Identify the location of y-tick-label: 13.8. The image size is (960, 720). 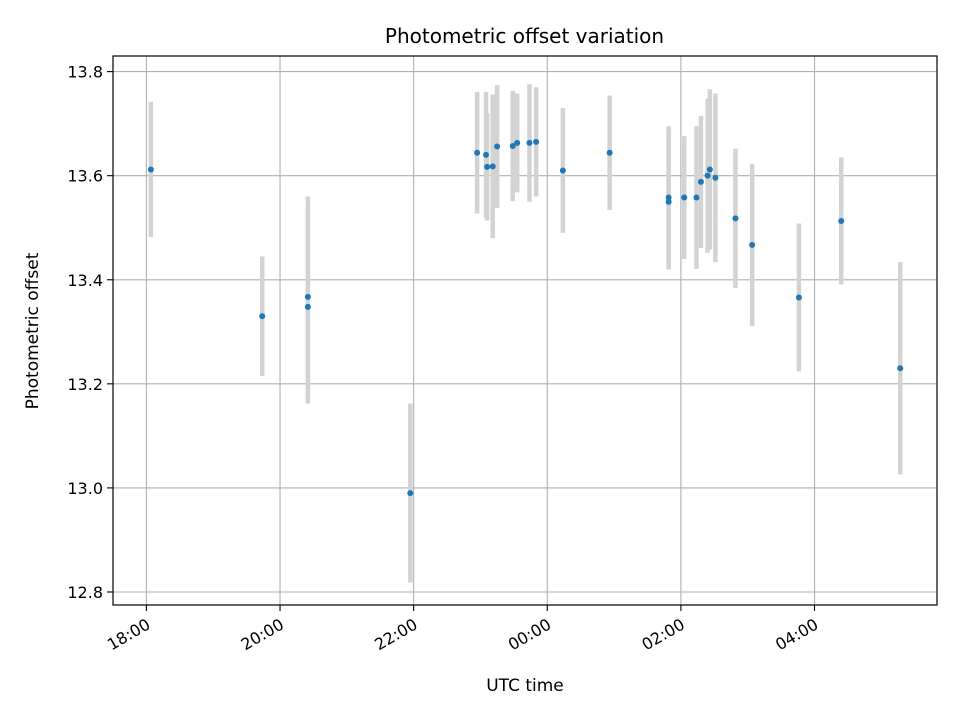
(85, 72).